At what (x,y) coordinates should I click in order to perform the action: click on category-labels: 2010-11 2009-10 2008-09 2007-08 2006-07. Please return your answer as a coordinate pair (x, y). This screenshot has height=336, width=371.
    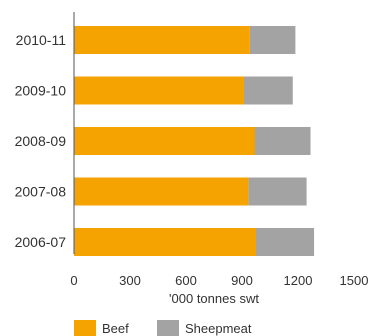
    Looking at the image, I should click on (41, 141).